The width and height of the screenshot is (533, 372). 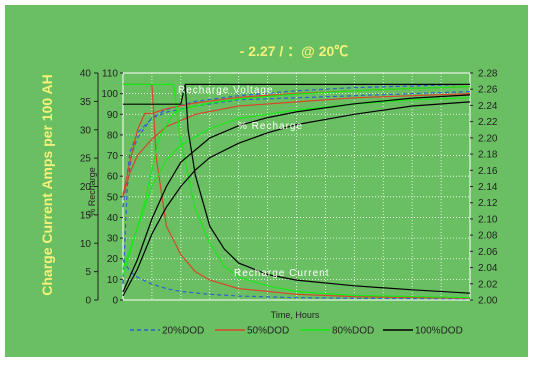 What do you see at coordinates (86, 102) in the screenshot?
I see `y-axis-outer-tick-label: 35` at bounding box center [86, 102].